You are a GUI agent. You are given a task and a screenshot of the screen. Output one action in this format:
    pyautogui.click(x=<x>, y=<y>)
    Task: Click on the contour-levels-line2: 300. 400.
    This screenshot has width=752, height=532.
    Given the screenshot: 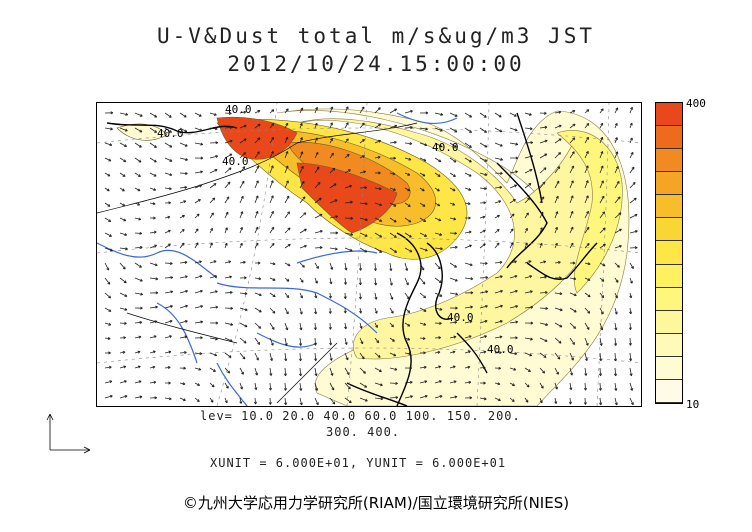 What is the action you would take?
    pyautogui.click(x=363, y=432)
    